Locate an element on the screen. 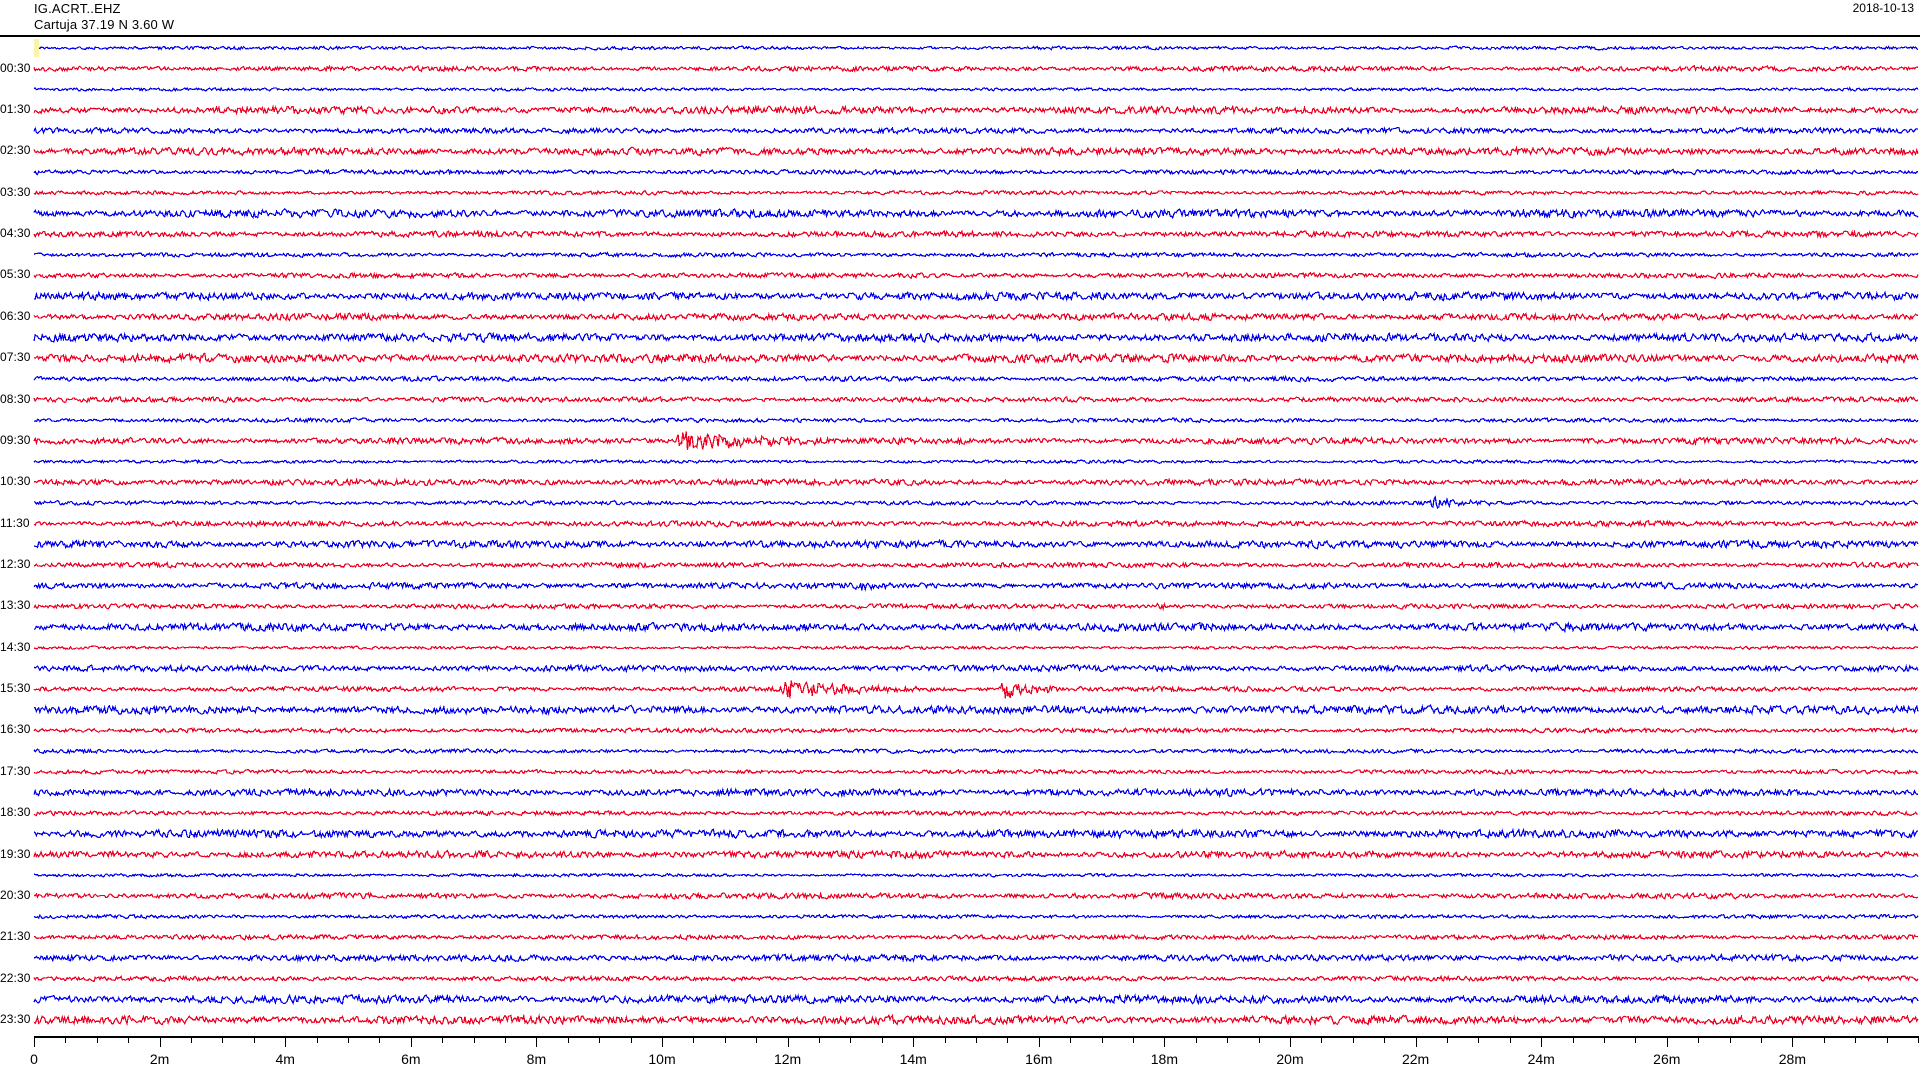 This screenshot has width=1920, height=1080. row-time-label: 07:30 is located at coordinates (15, 357).